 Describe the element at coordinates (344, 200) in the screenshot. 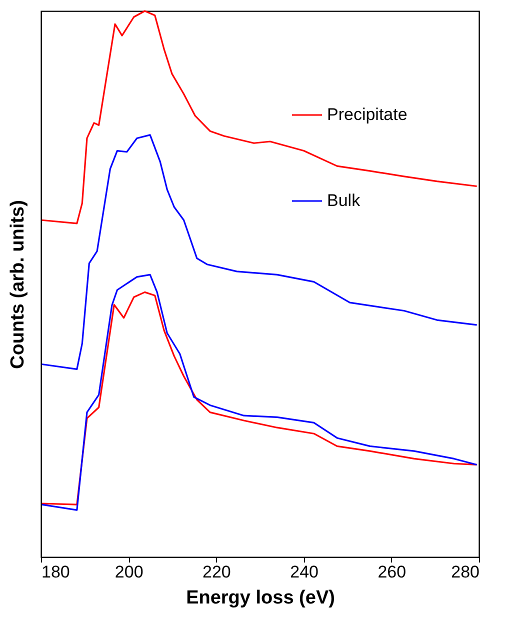

I see `legend-label: Bulk` at that location.